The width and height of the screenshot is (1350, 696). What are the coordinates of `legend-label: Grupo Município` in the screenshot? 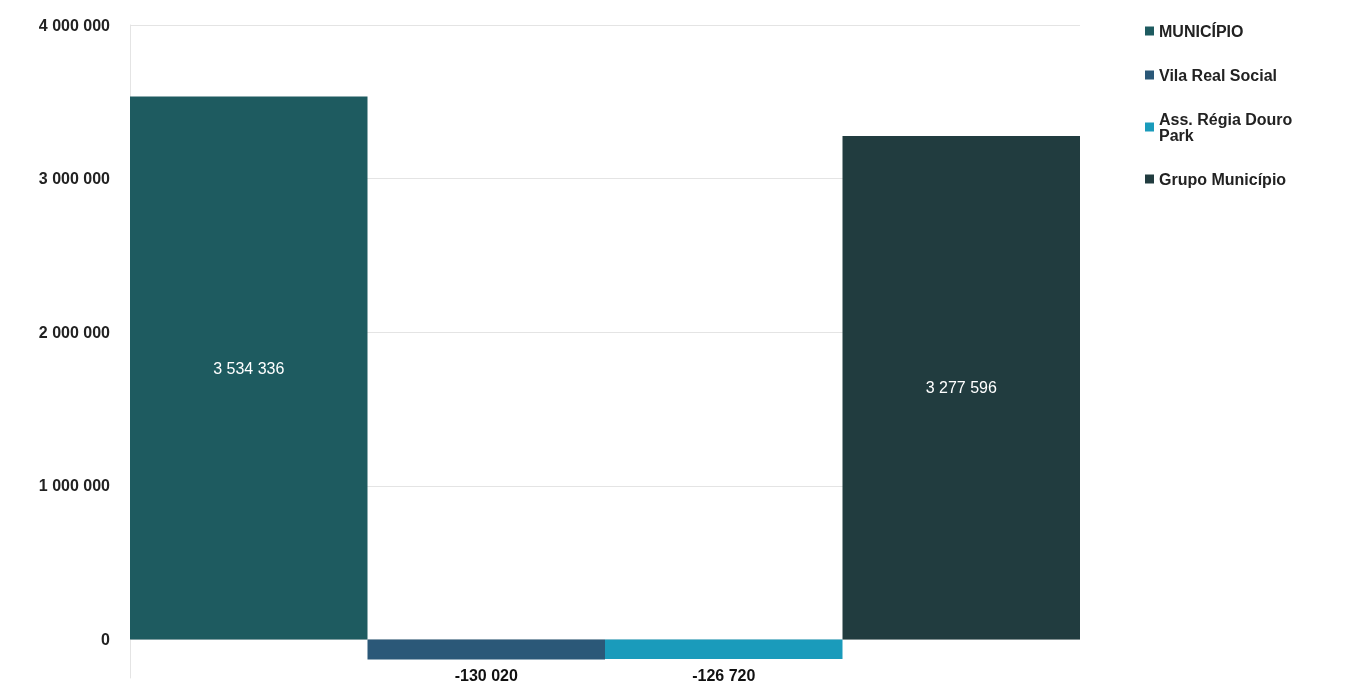 It's located at (1223, 179).